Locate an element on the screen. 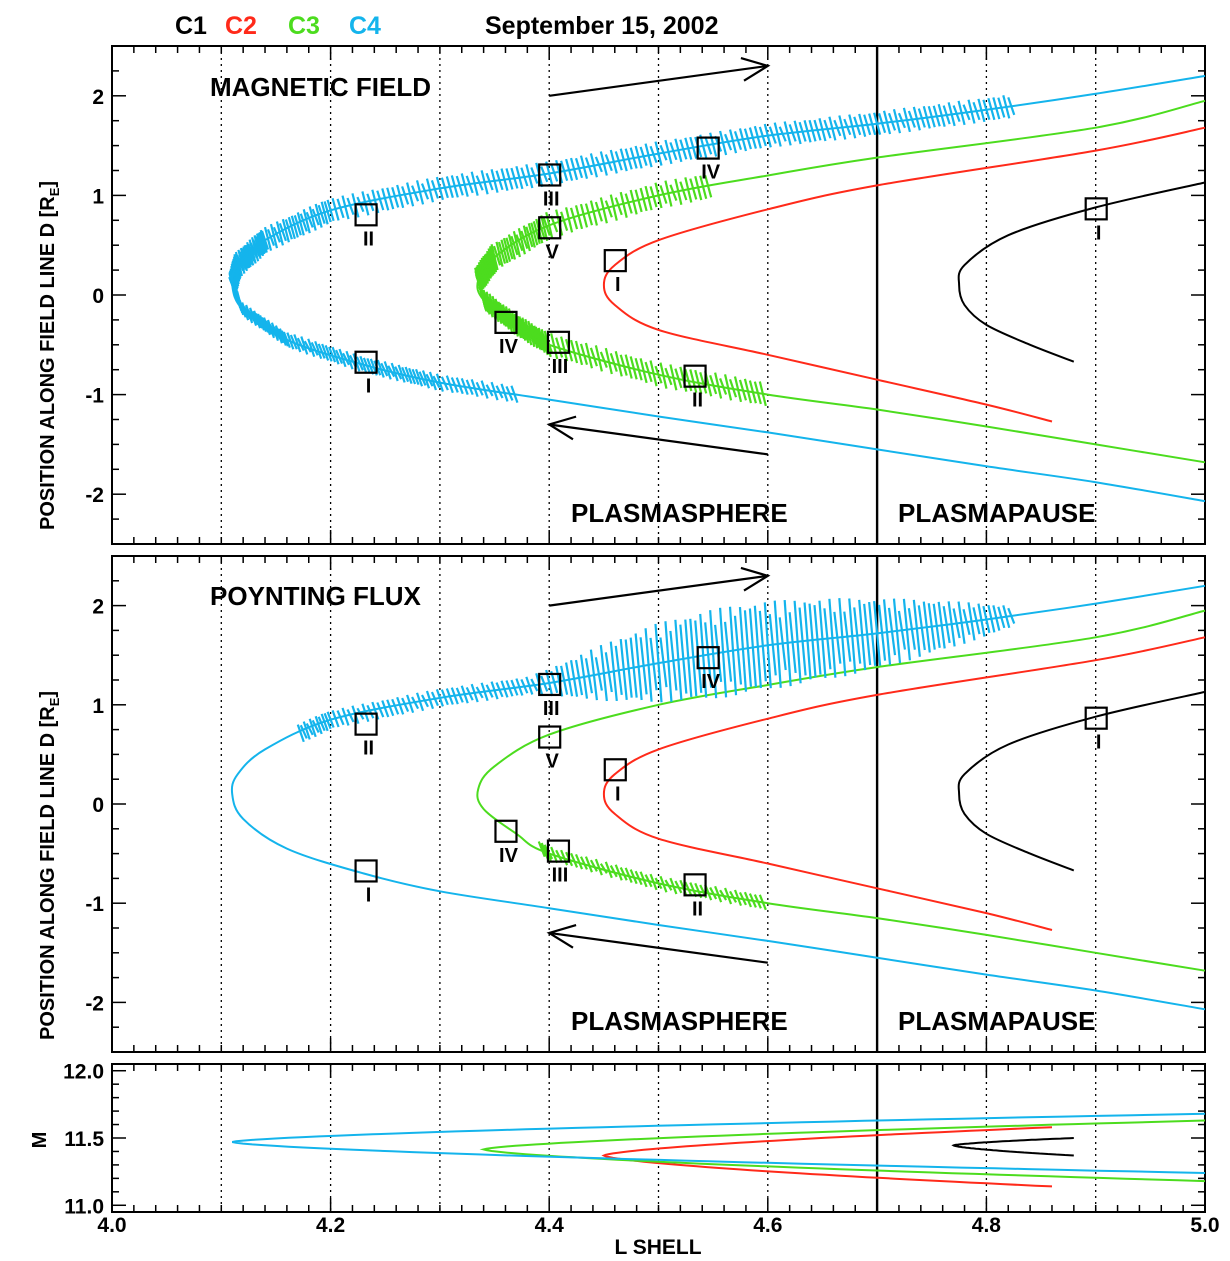 The height and width of the screenshot is (1261, 1230). trajectory-arrow-inbound is located at coordinates (658, 439).